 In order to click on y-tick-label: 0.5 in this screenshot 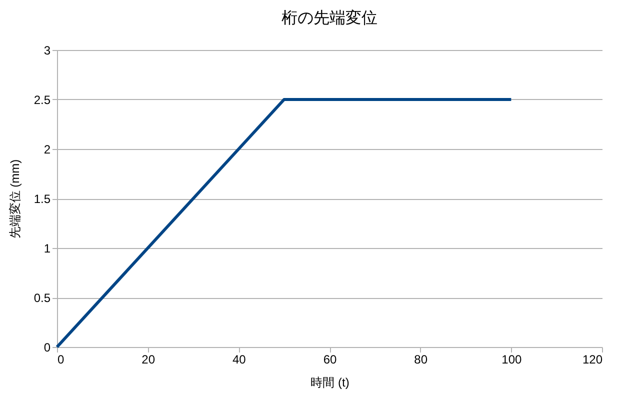, I will do `click(42, 298)`.